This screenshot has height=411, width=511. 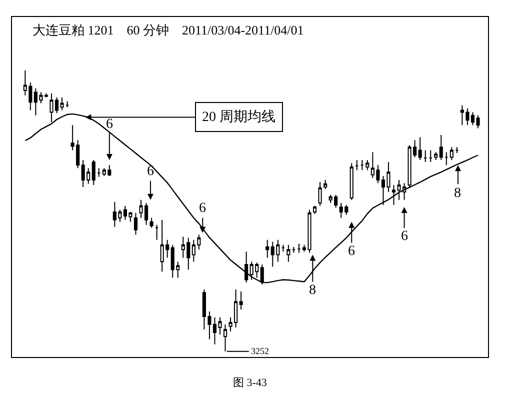 What do you see at coordinates (239, 117) in the screenshot?
I see `annotation: 20 周期均线` at bounding box center [239, 117].